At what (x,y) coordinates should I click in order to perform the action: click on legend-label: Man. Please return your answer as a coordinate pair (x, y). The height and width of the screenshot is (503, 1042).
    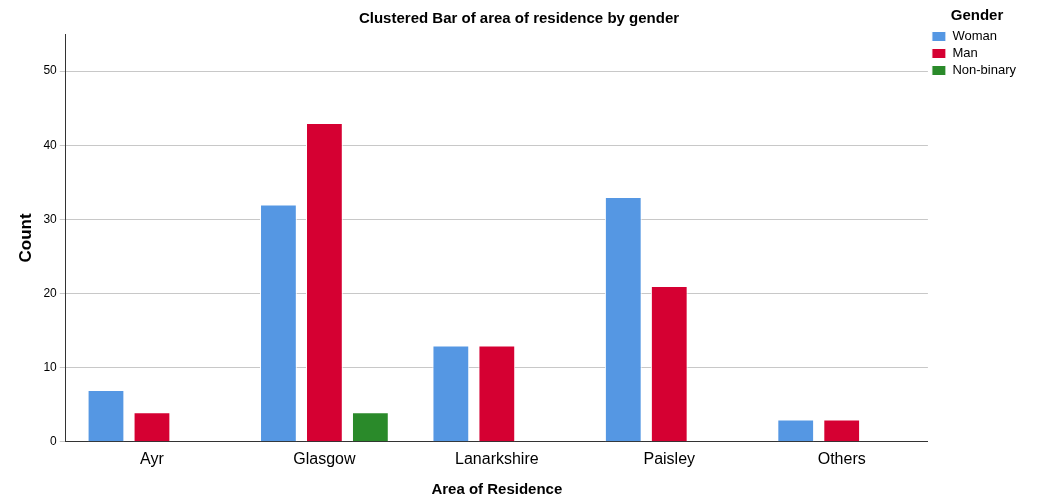
    Looking at the image, I should click on (965, 53).